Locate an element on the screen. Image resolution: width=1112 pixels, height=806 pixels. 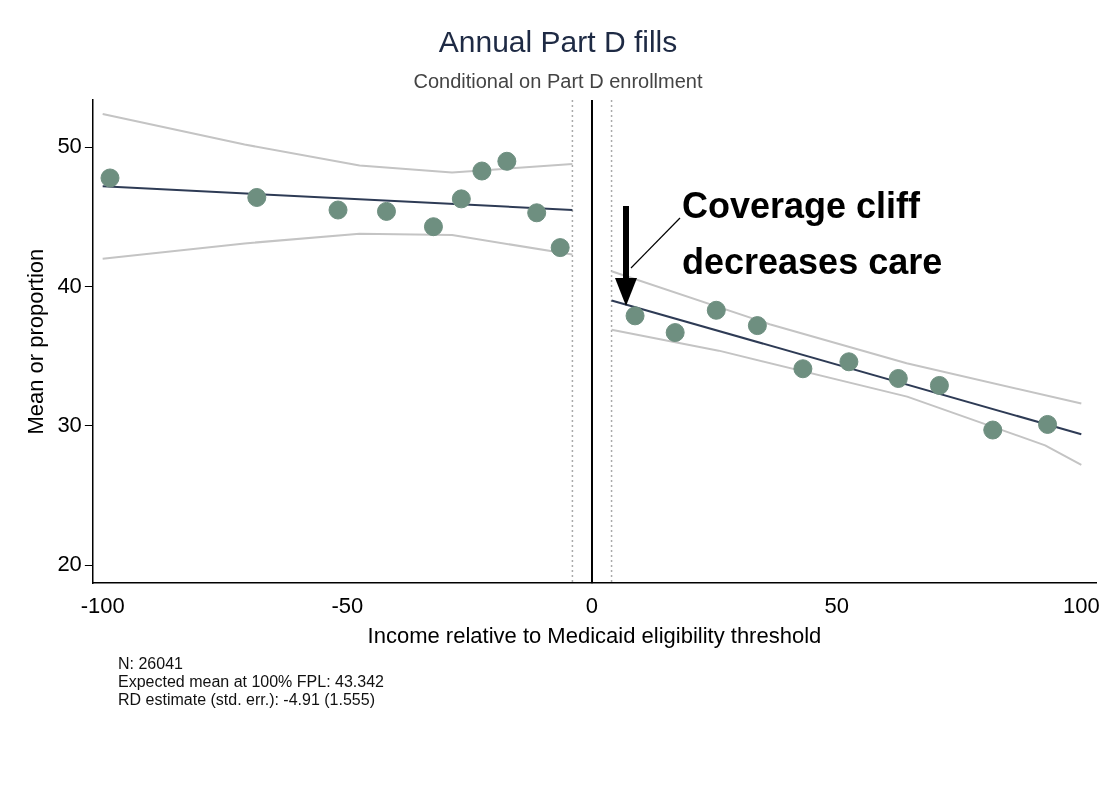
text: Expected mean at 100% FPL: 43.342 is located at coordinates (251, 682).